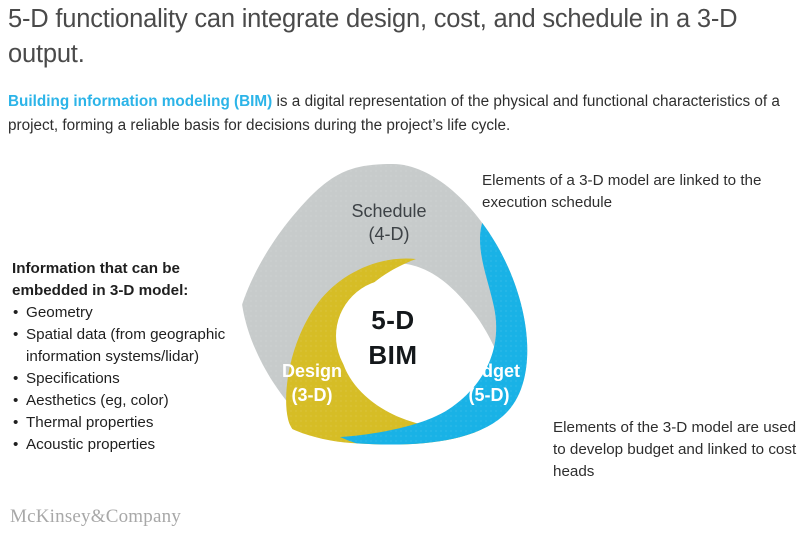 The height and width of the screenshot is (538, 800). I want to click on segment-label-schedule: Schedule, so click(388, 211).